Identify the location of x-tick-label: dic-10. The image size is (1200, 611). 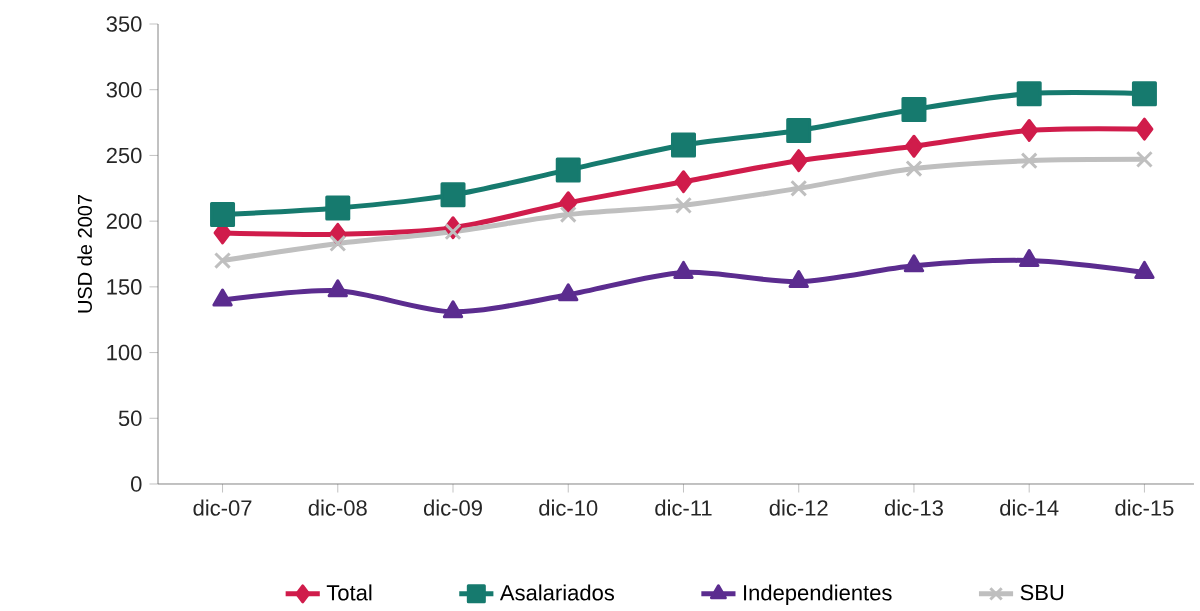
(568, 507).